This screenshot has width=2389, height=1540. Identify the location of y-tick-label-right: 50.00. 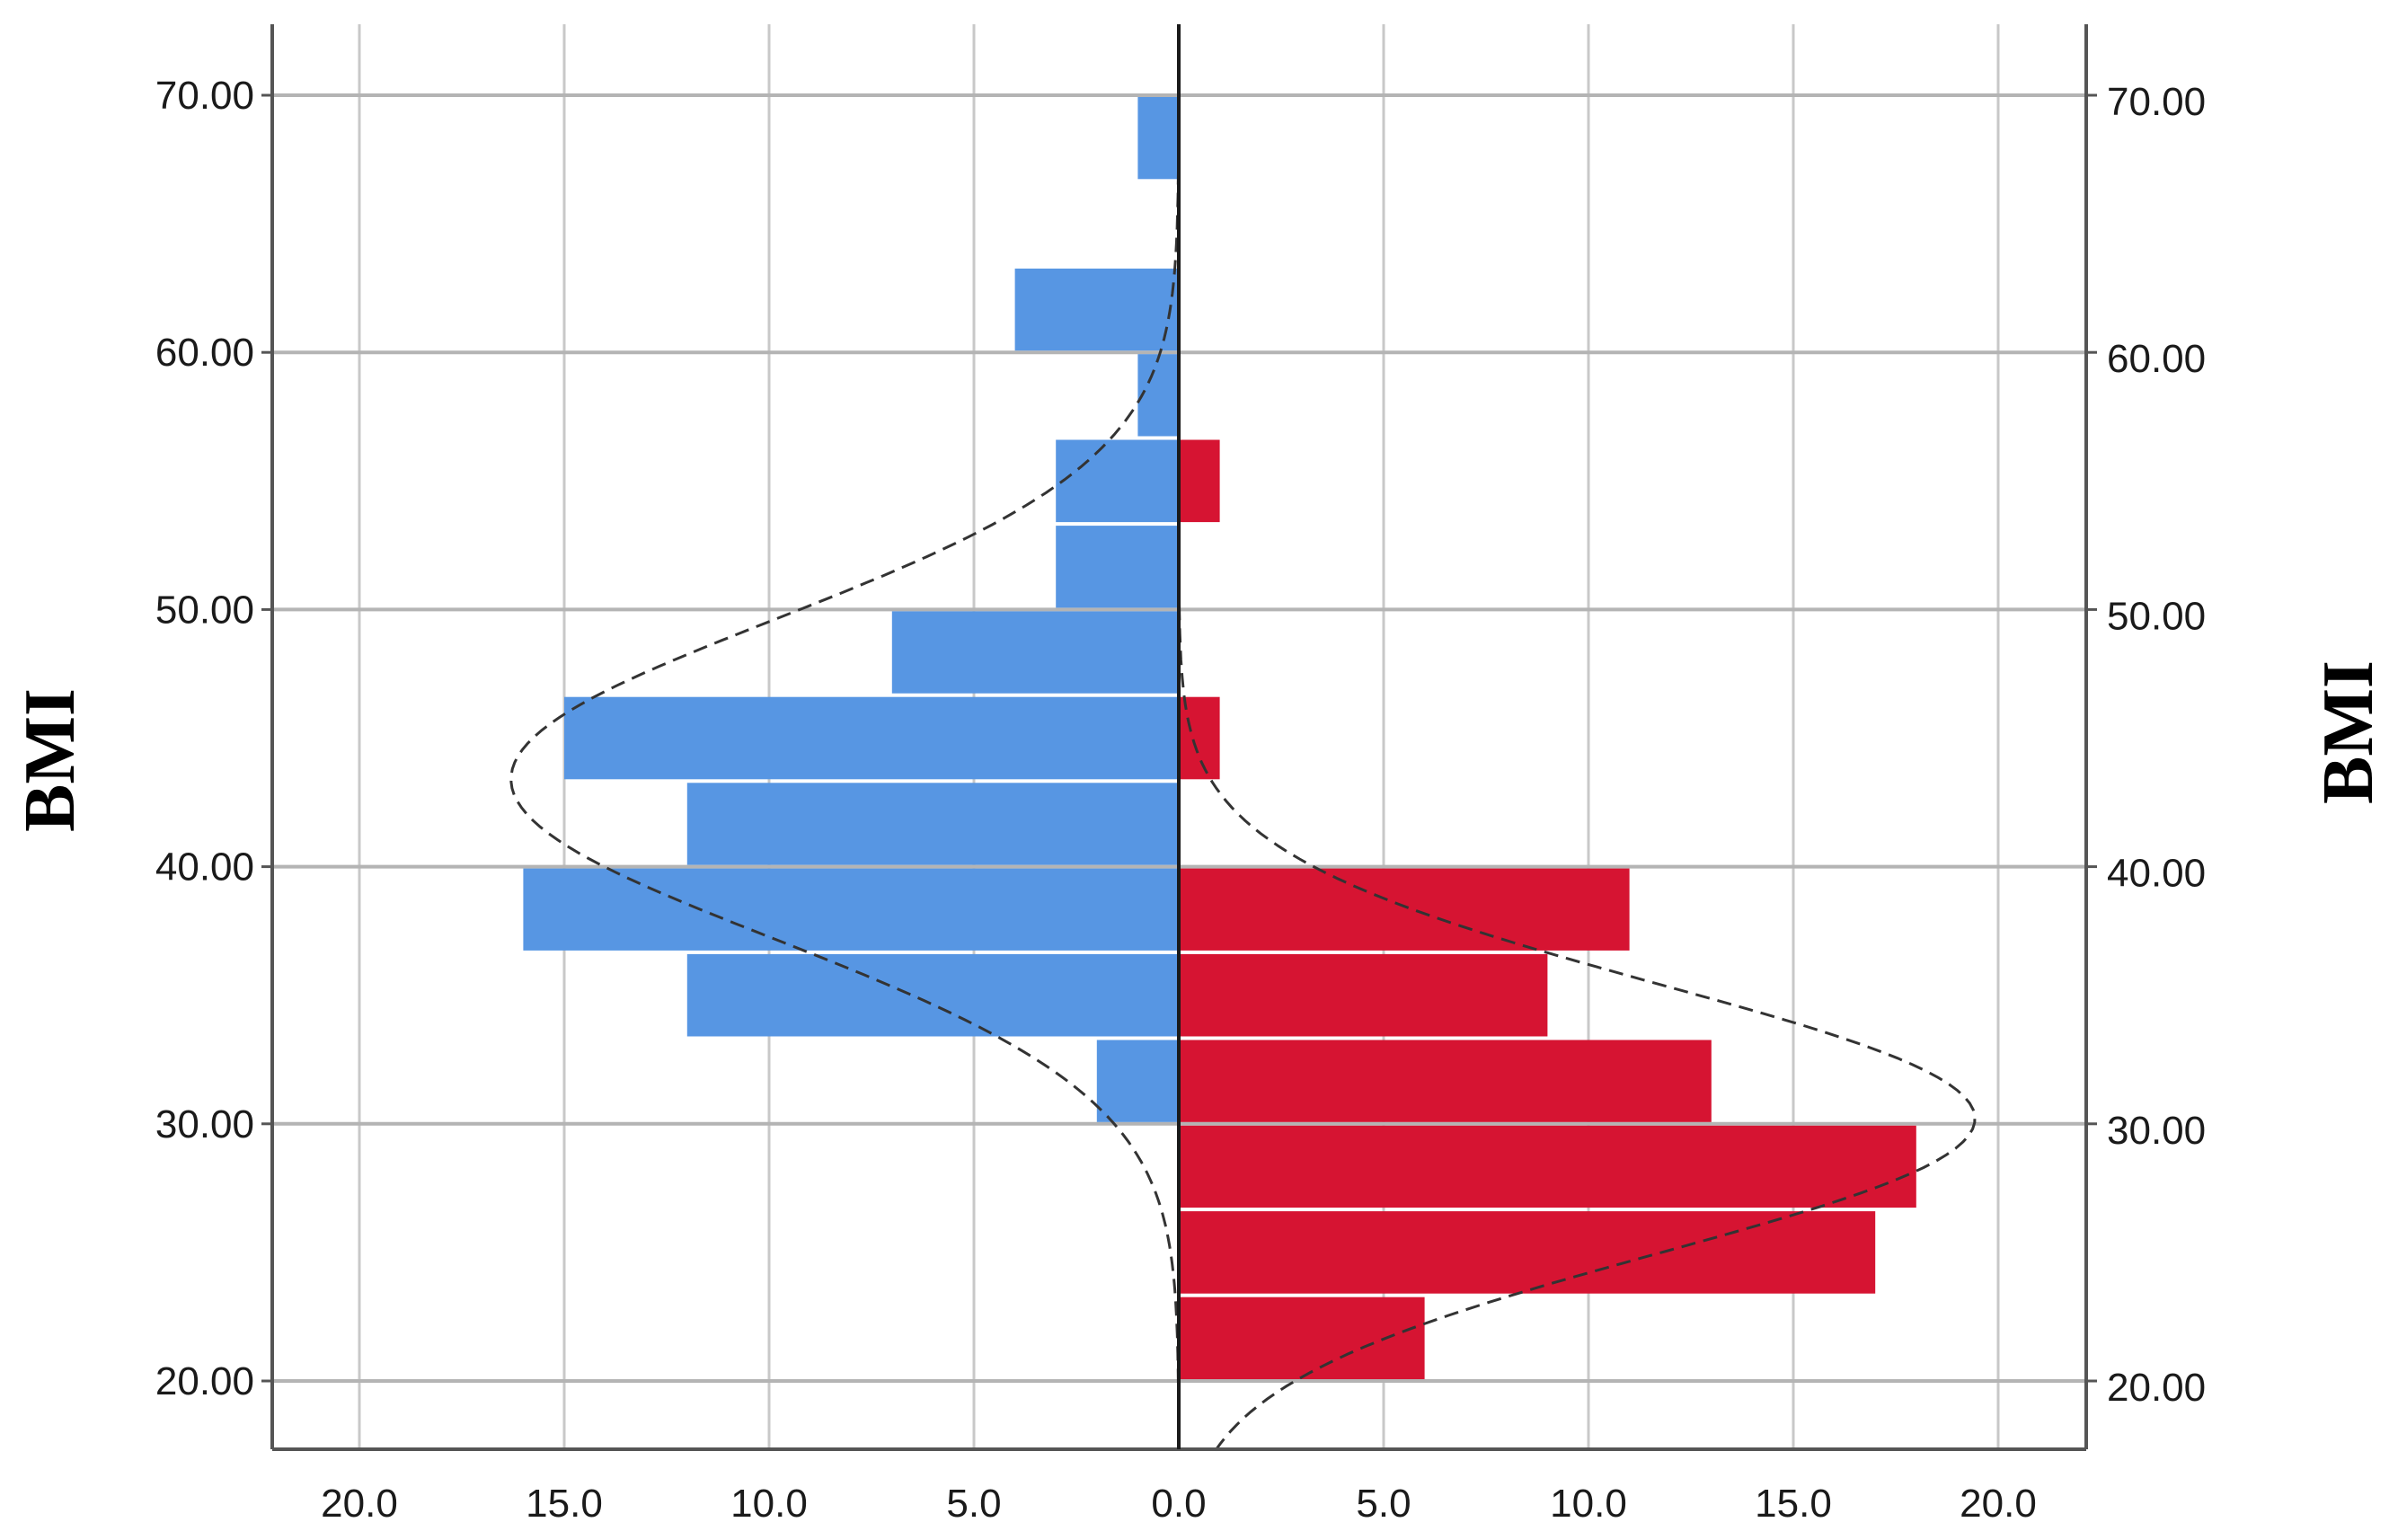
(2157, 616).